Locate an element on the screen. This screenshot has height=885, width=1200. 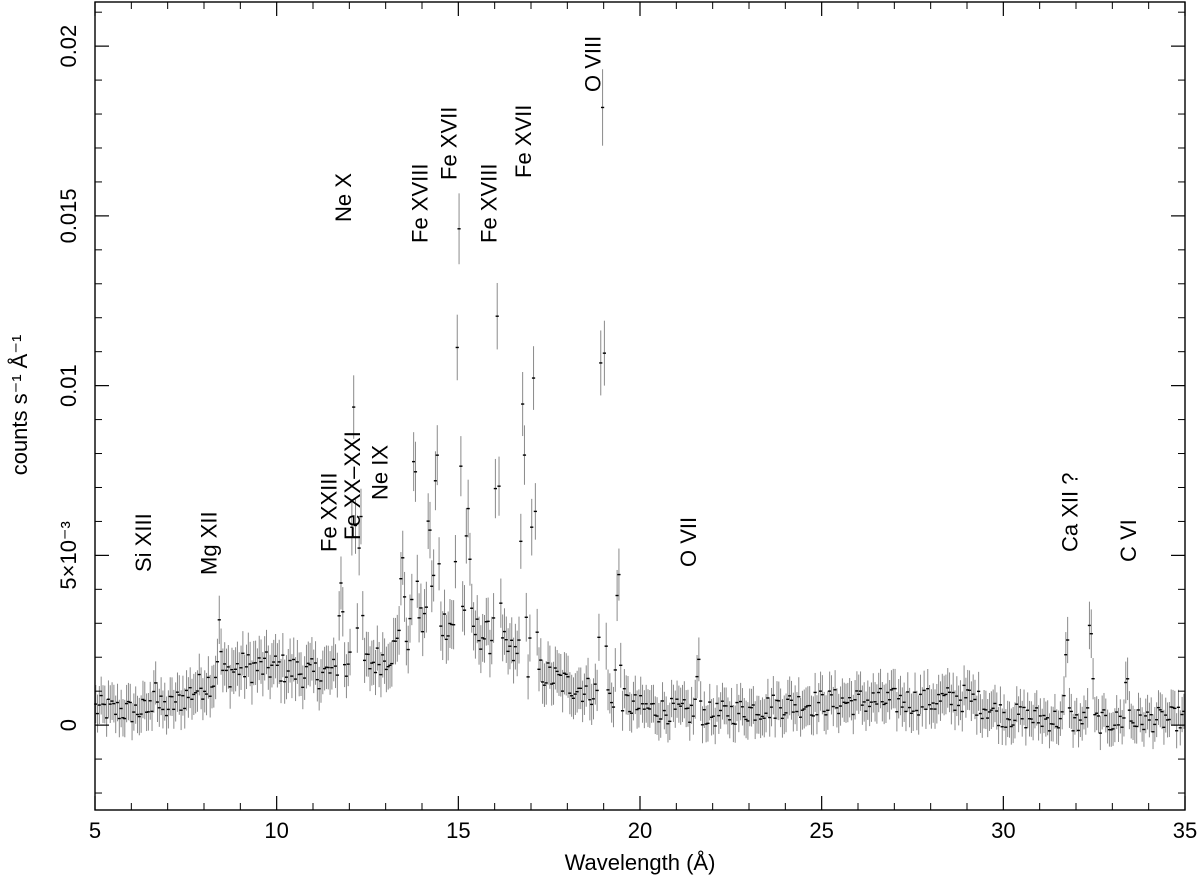
y-tick-label: 0 is located at coordinates (68, 725).